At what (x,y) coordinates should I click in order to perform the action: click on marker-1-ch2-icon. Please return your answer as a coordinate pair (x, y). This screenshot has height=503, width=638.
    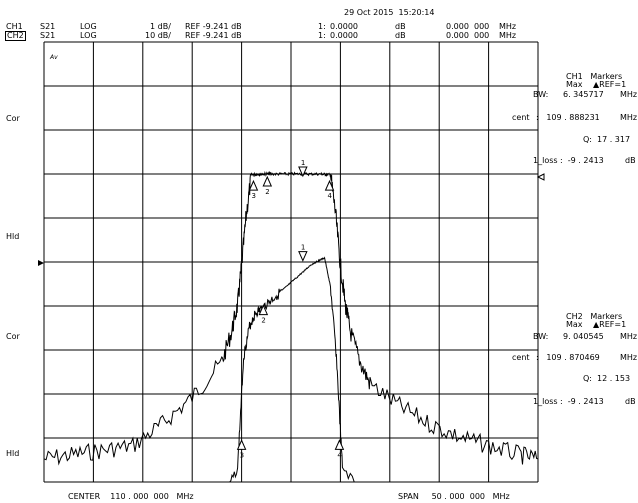
    Looking at the image, I should click on (303, 172).